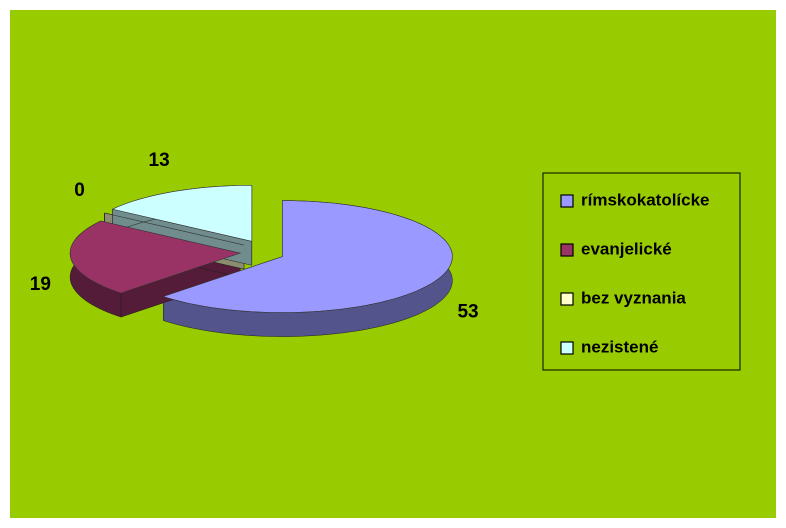 The width and height of the screenshot is (786, 528). What do you see at coordinates (467, 311) in the screenshot?
I see `data-label: 53` at bounding box center [467, 311].